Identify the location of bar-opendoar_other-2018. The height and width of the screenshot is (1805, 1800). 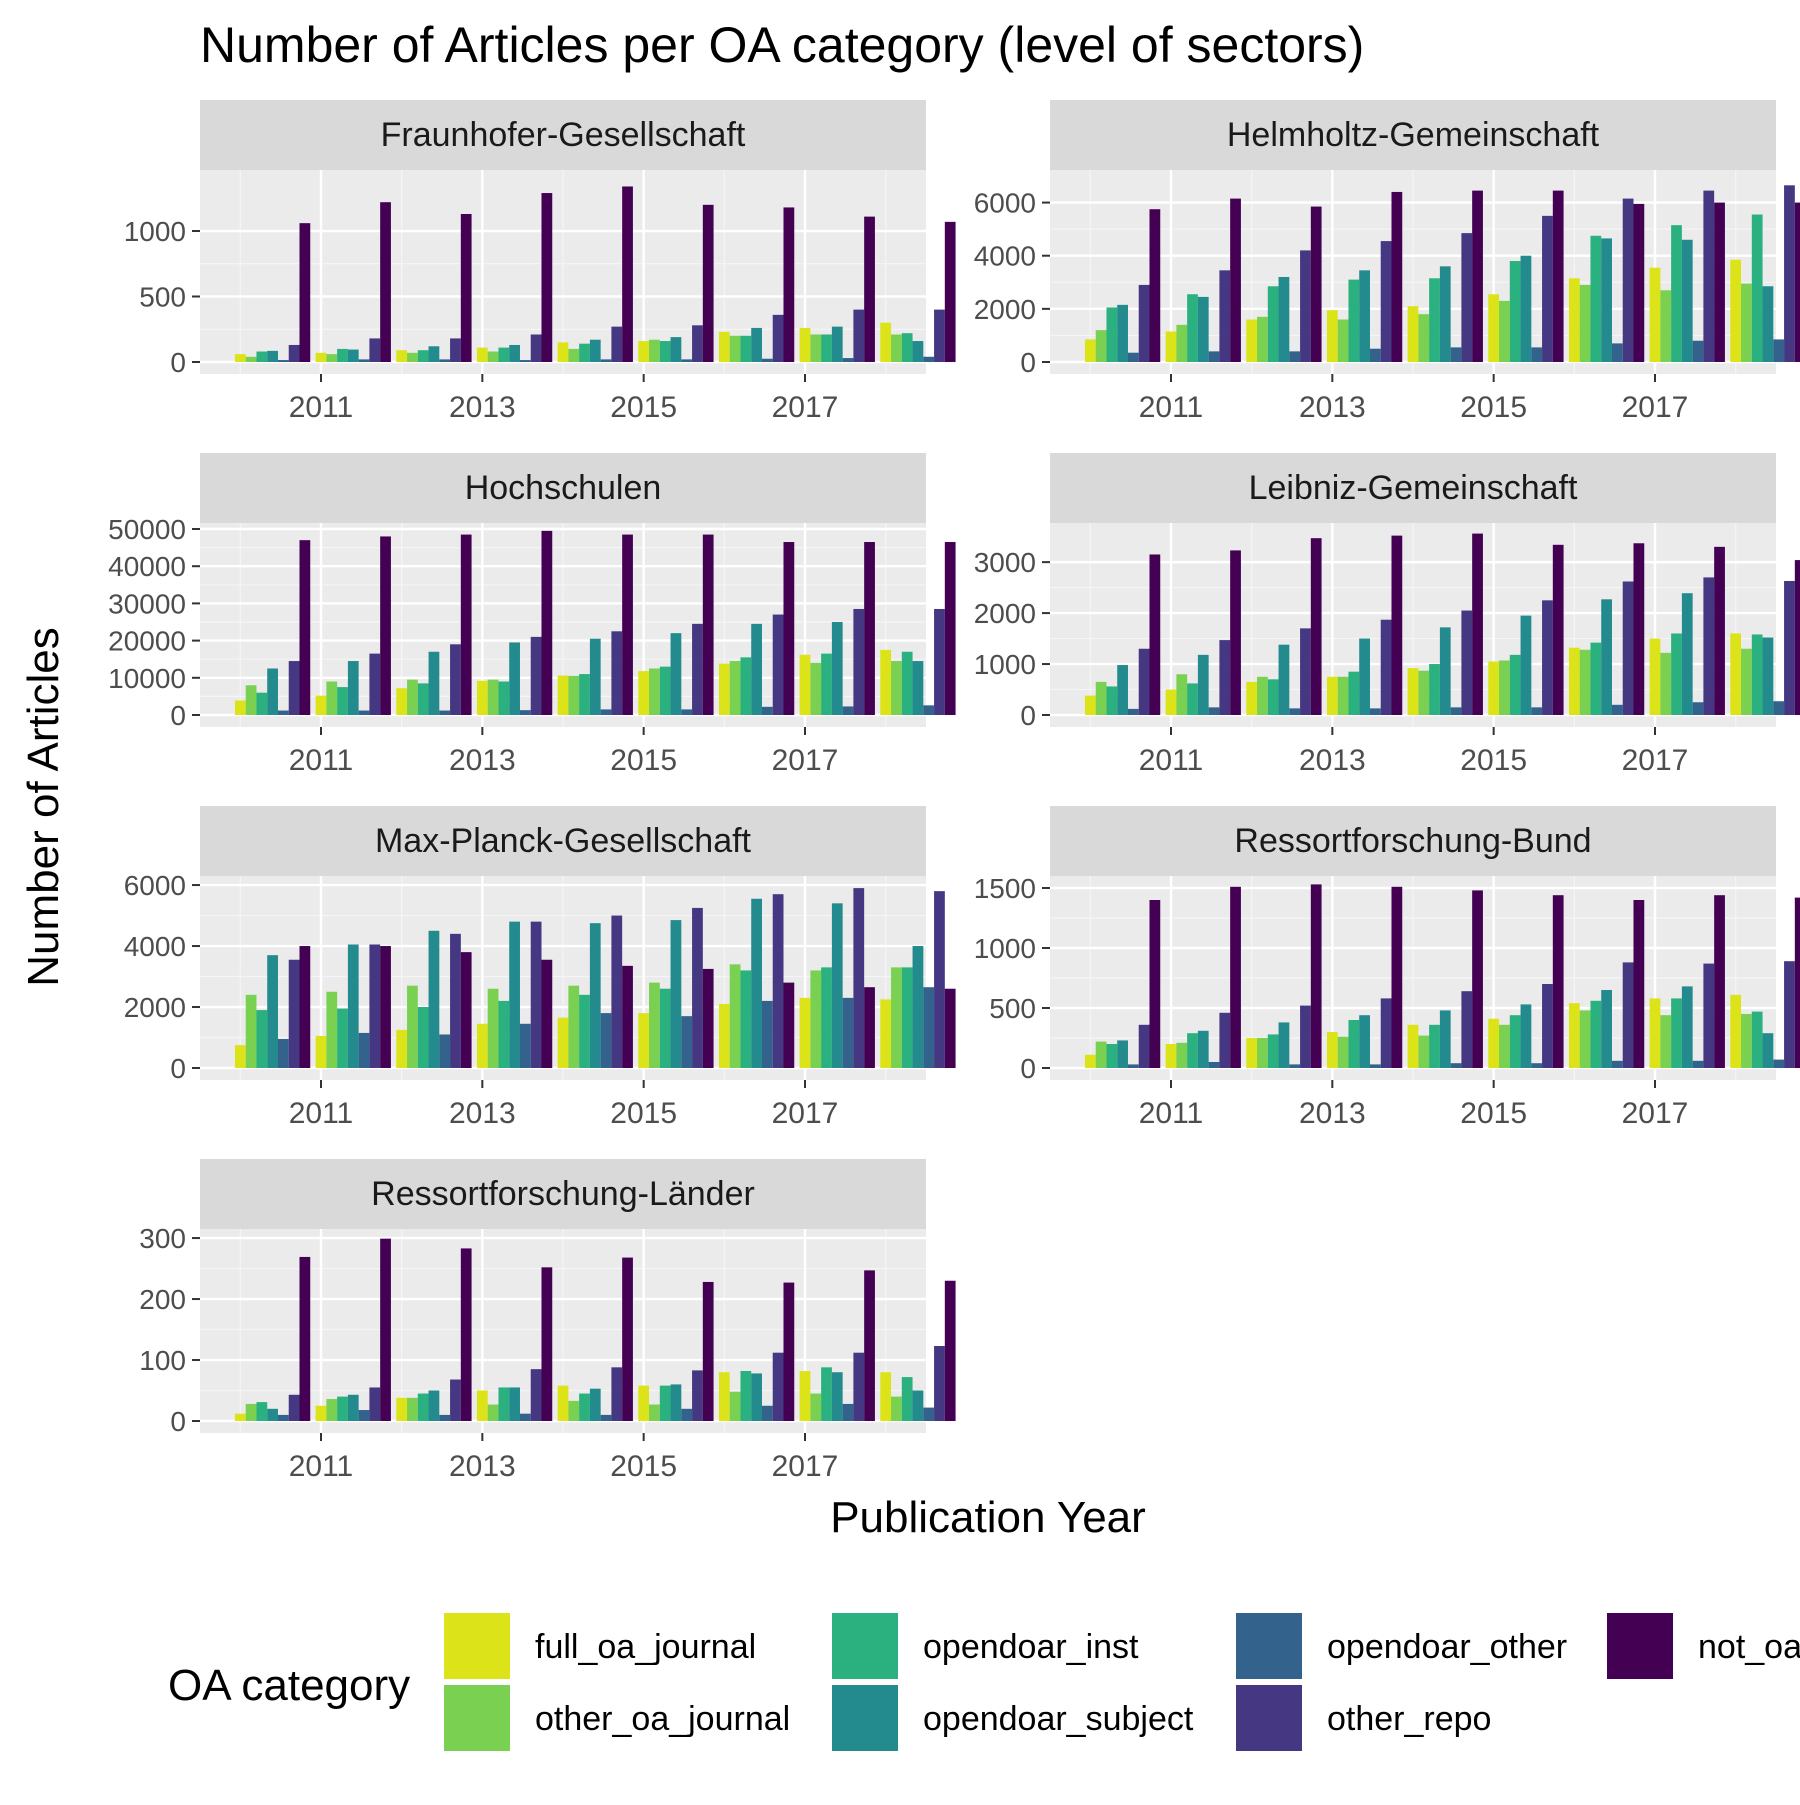
(929, 710).